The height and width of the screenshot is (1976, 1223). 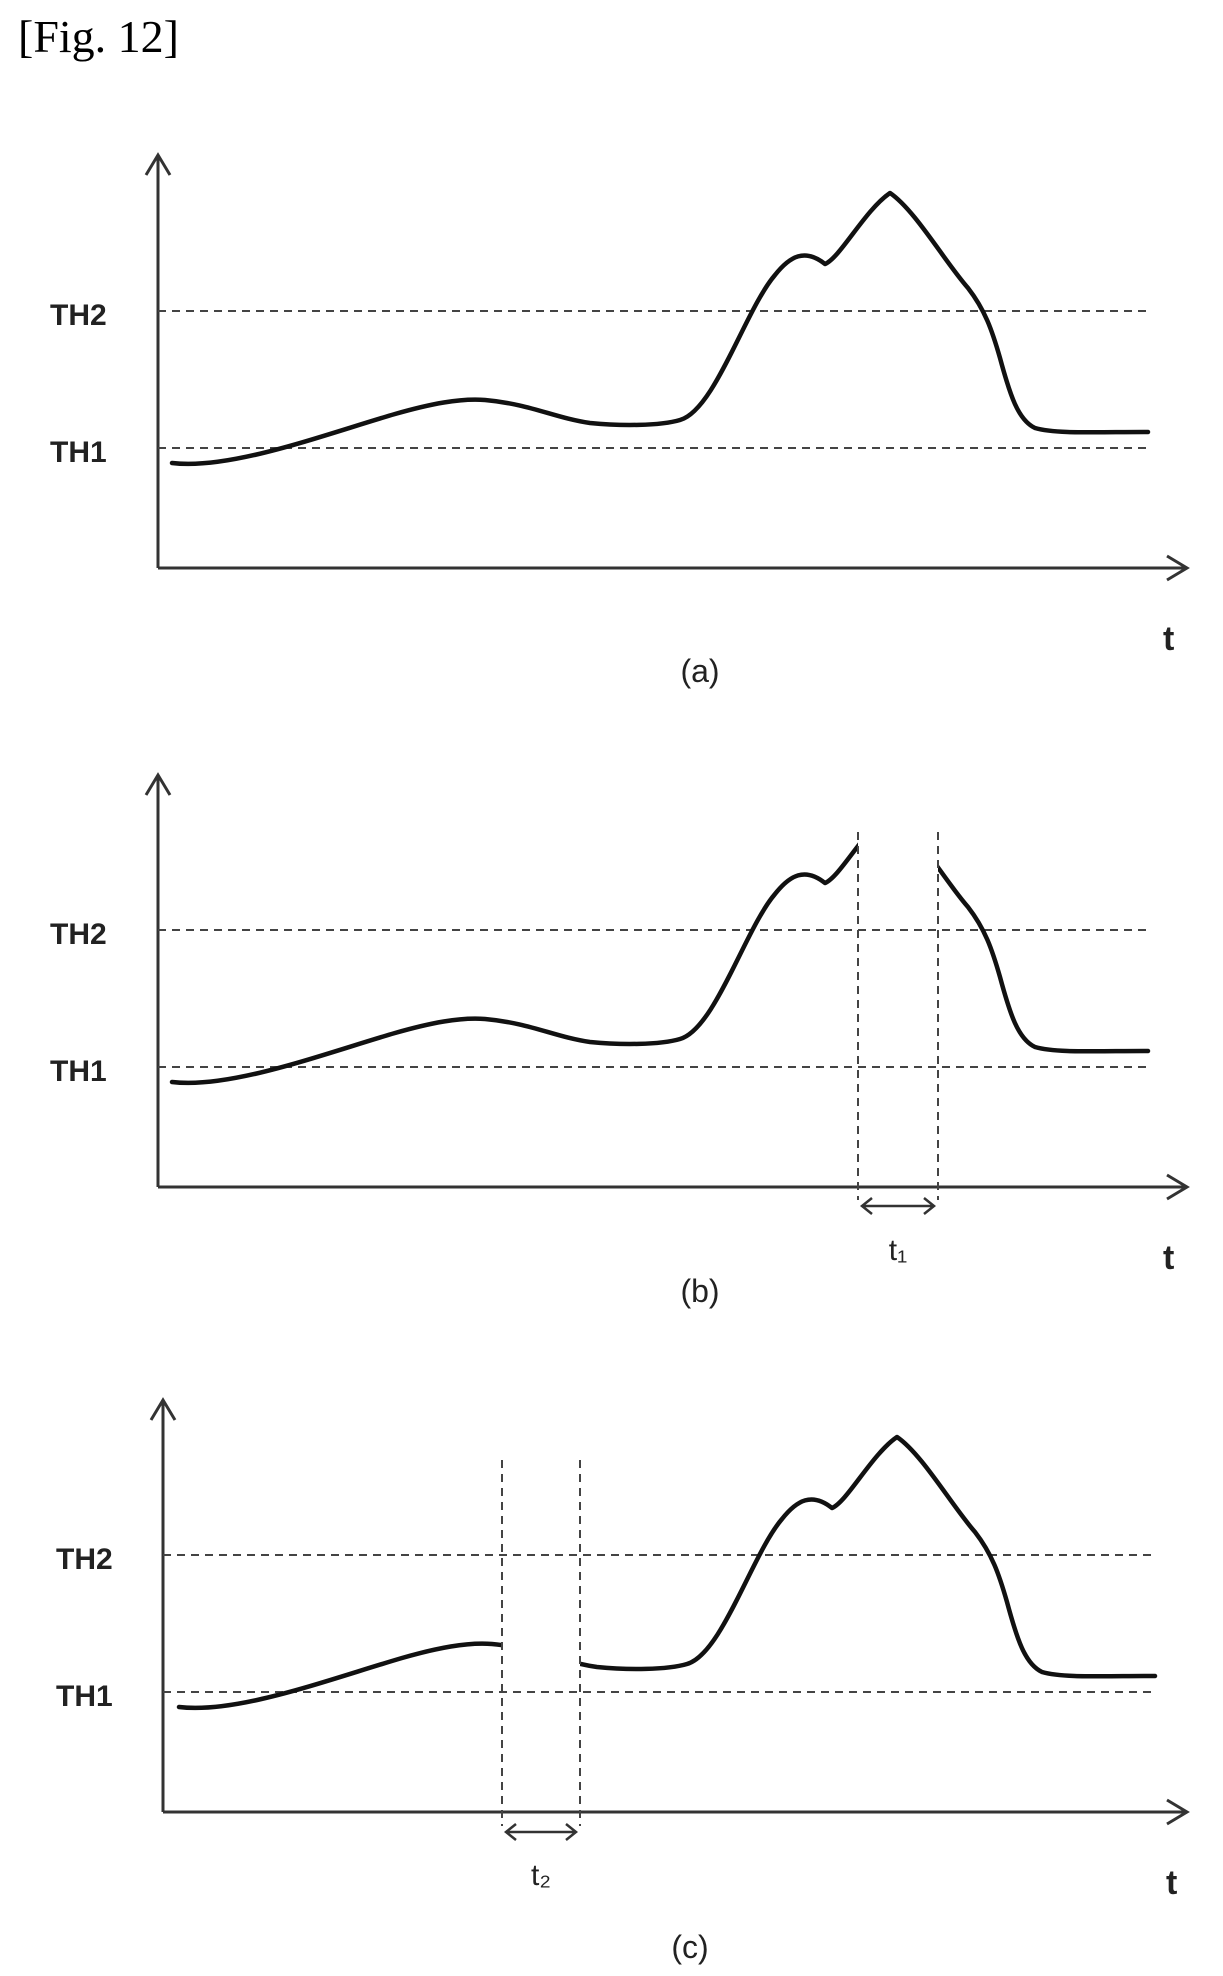 What do you see at coordinates (699, 671) in the screenshot?
I see `panel-a-caption: (a)` at bounding box center [699, 671].